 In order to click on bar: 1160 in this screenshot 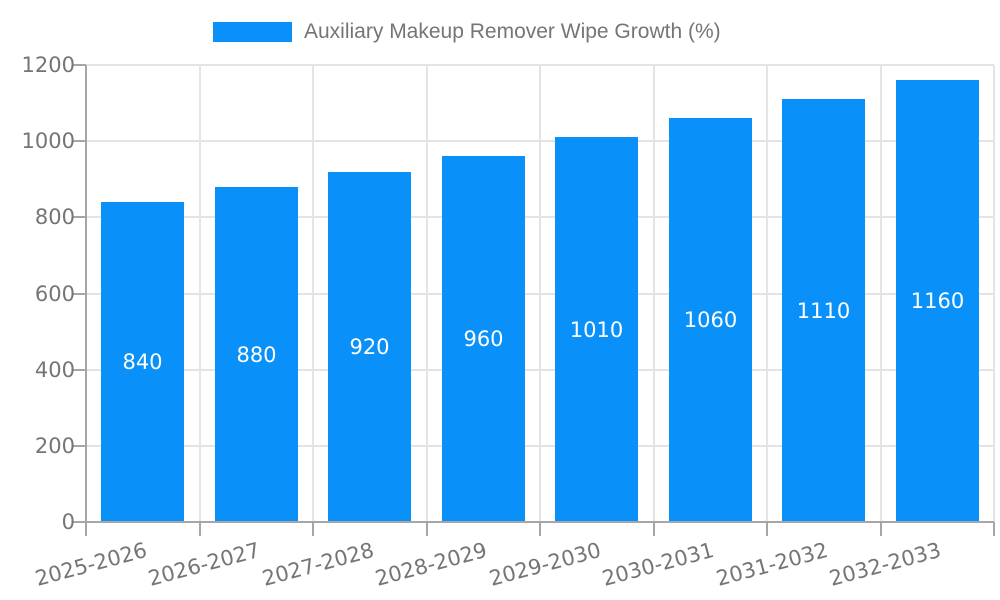, I will do `click(937, 301)`.